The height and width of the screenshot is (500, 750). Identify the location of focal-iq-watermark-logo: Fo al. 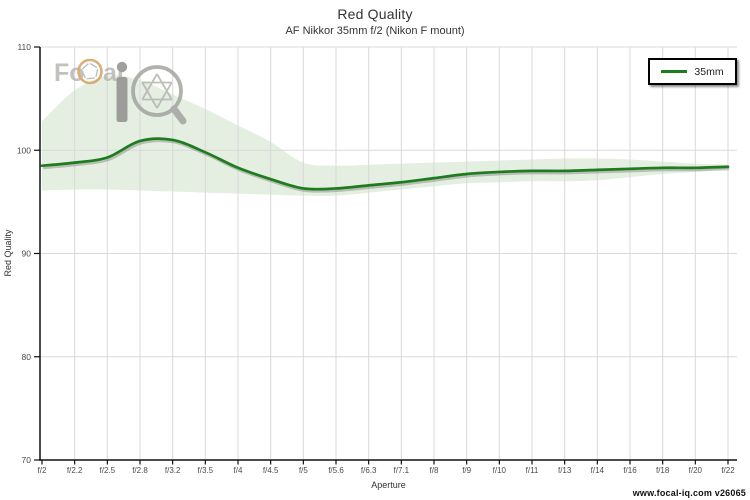
(120, 91).